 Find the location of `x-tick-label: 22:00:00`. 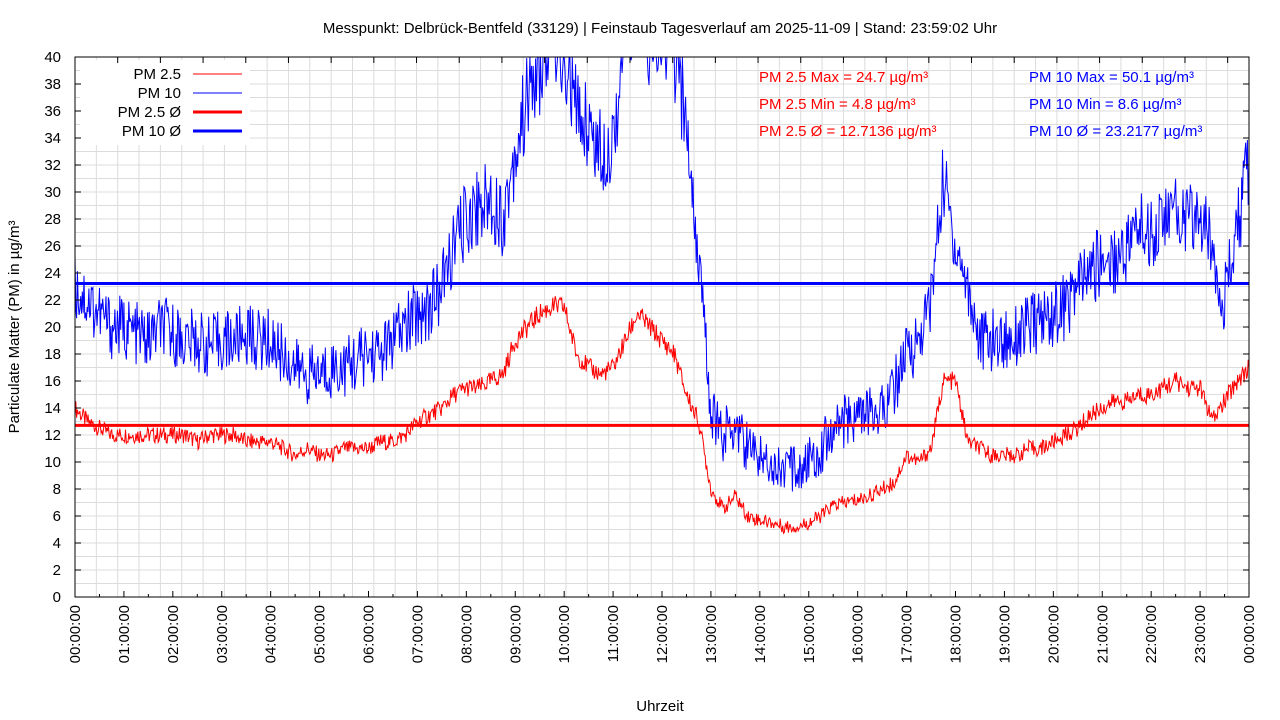

x-tick-label: 22:00:00 is located at coordinates (1151, 634).